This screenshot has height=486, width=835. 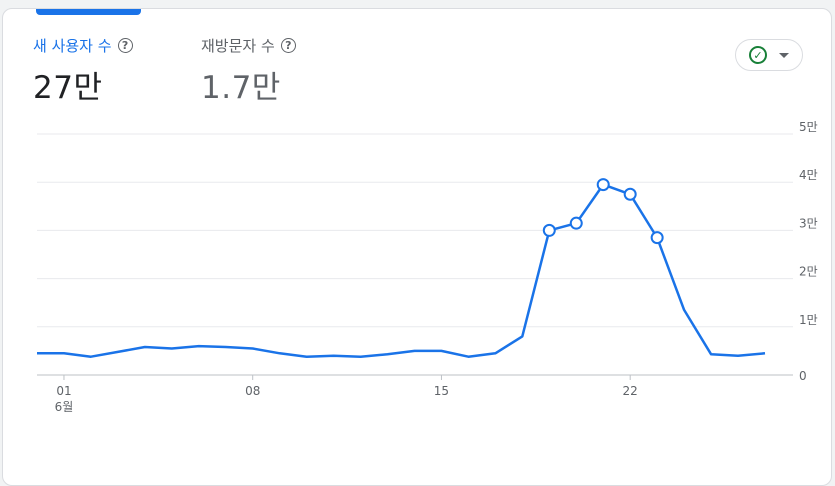 I want to click on x-tick-label: 08, so click(x=252, y=391).